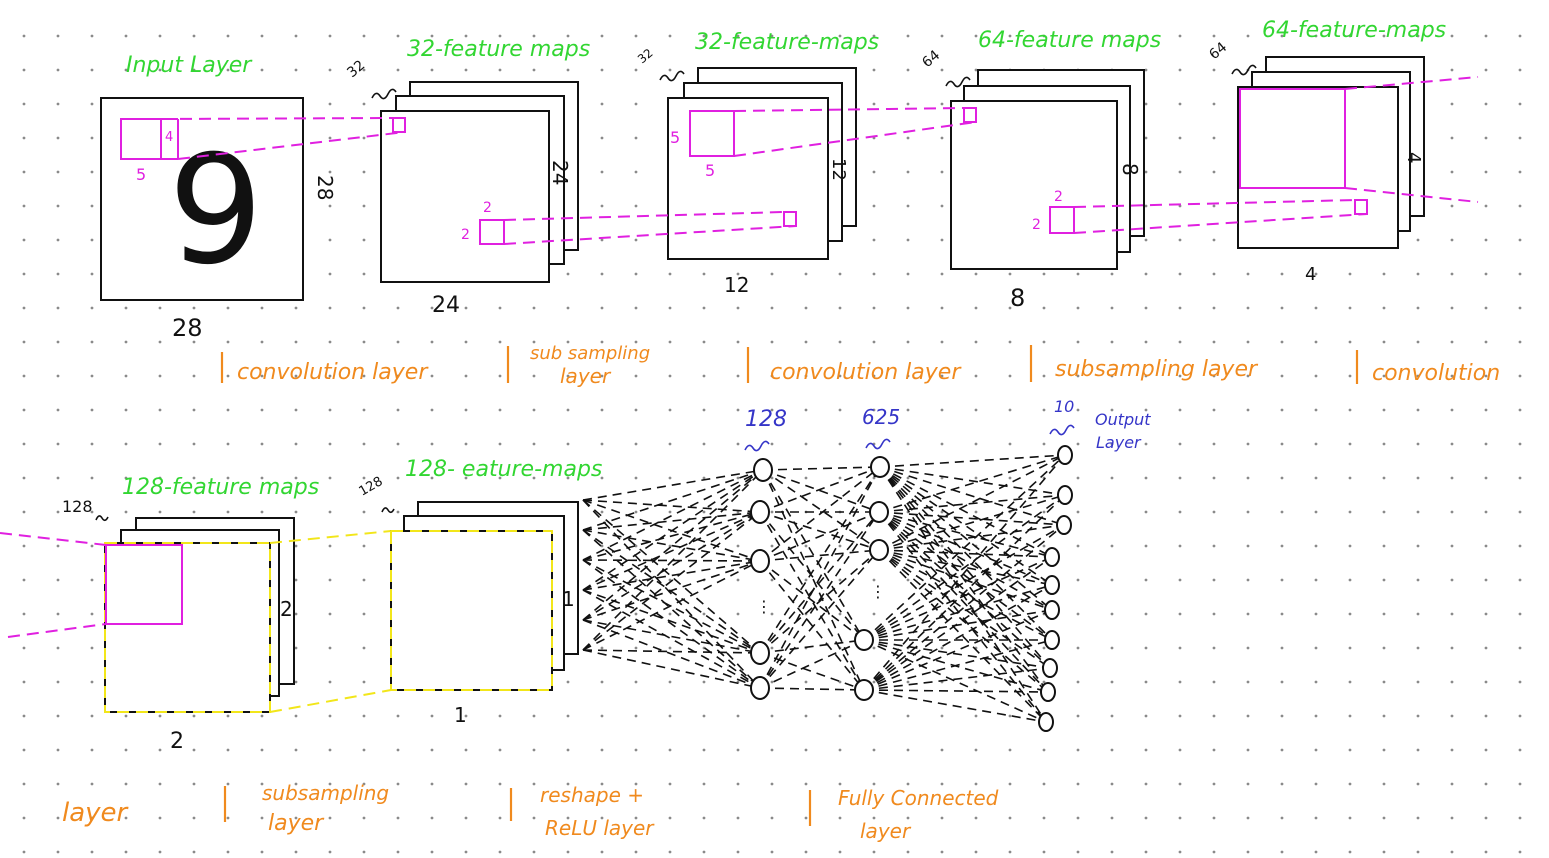 This screenshot has width=1549, height=858. What do you see at coordinates (911, 588) in the screenshot?
I see `neurons` at bounding box center [911, 588].